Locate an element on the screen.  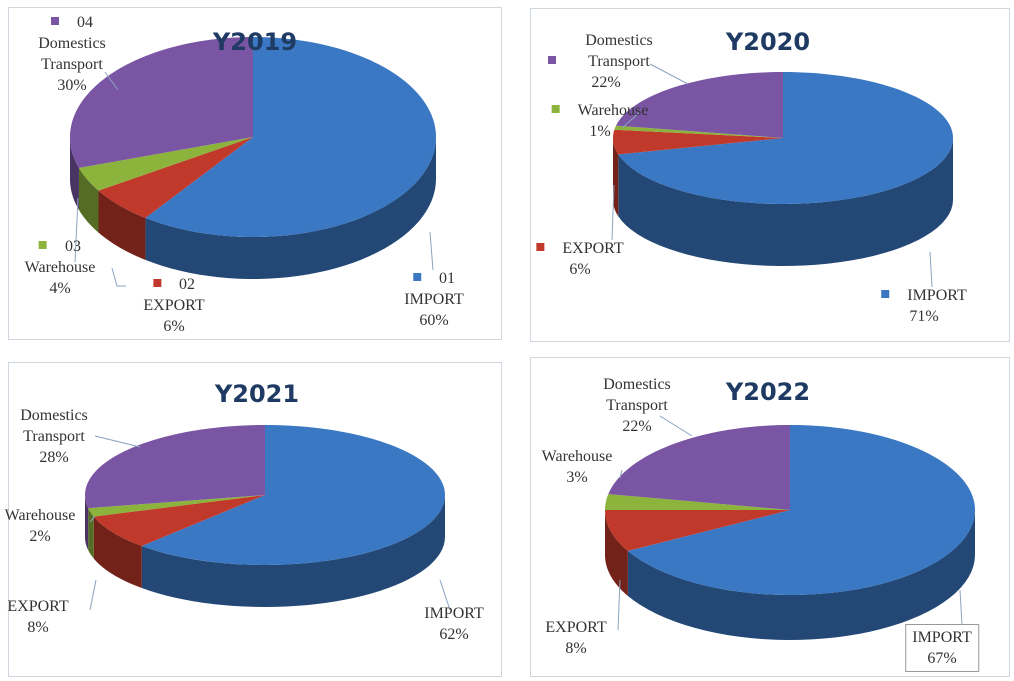
percent-label: 30% is located at coordinates (72, 85).